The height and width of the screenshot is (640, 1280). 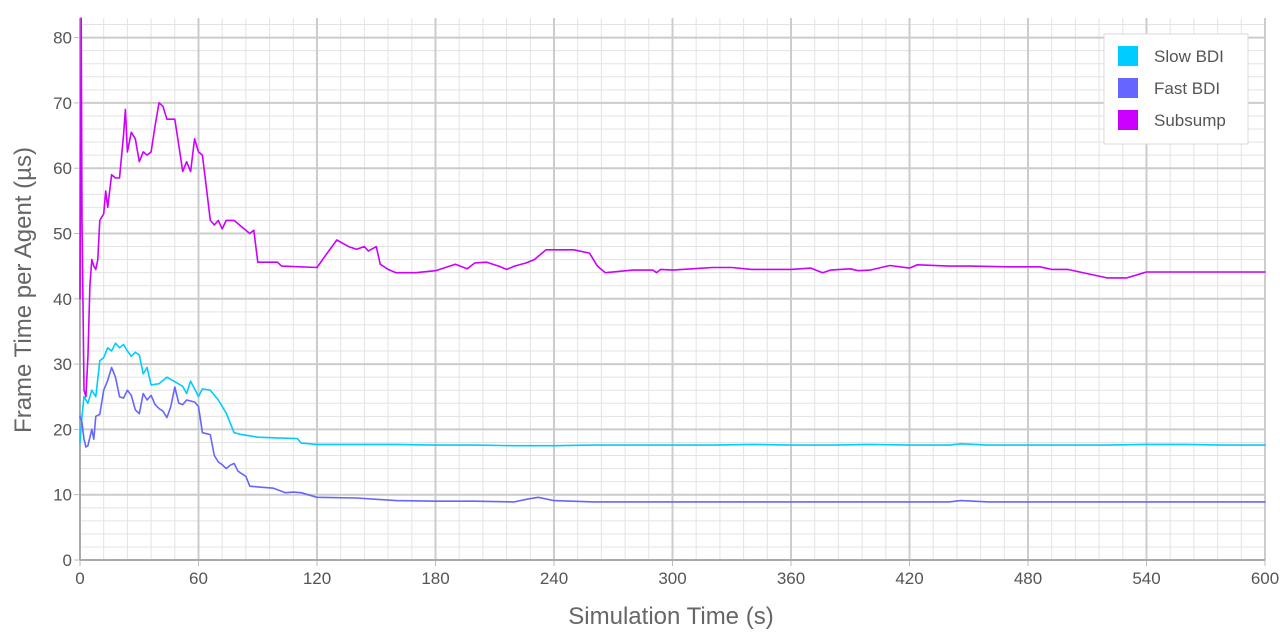 I want to click on legend: Slow BDI Fast BDI Subsump, so click(x=1176, y=89).